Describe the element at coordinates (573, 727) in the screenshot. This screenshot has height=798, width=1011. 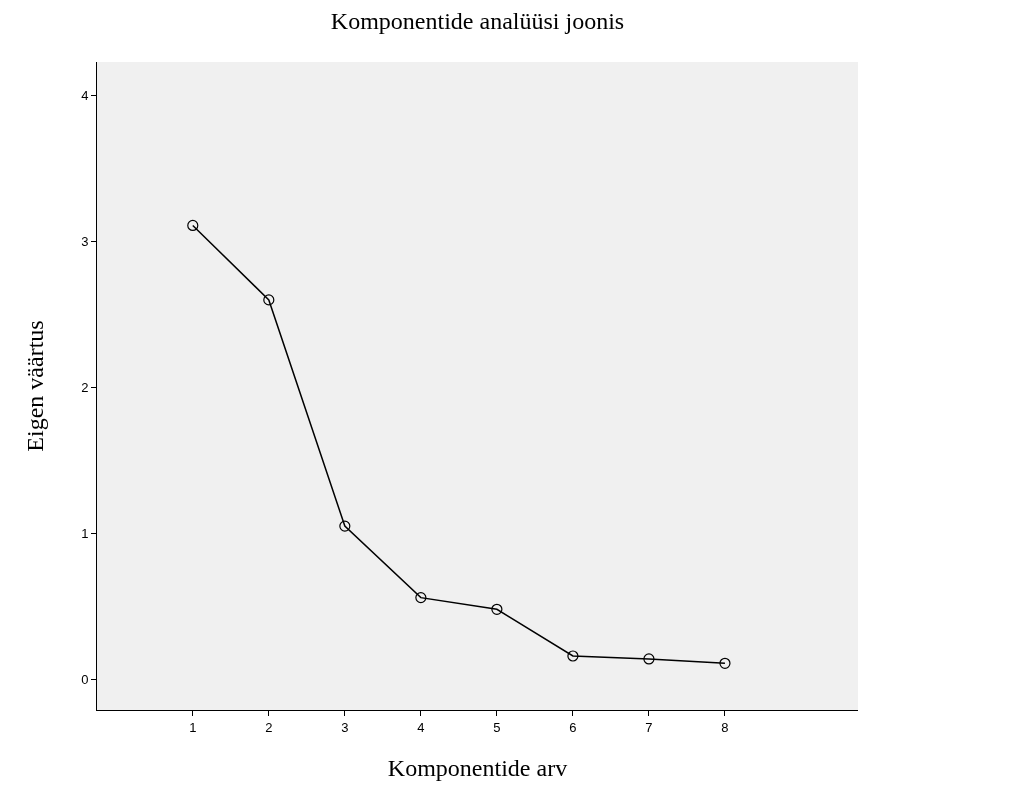
I see `x-tick-label: 6` at that location.